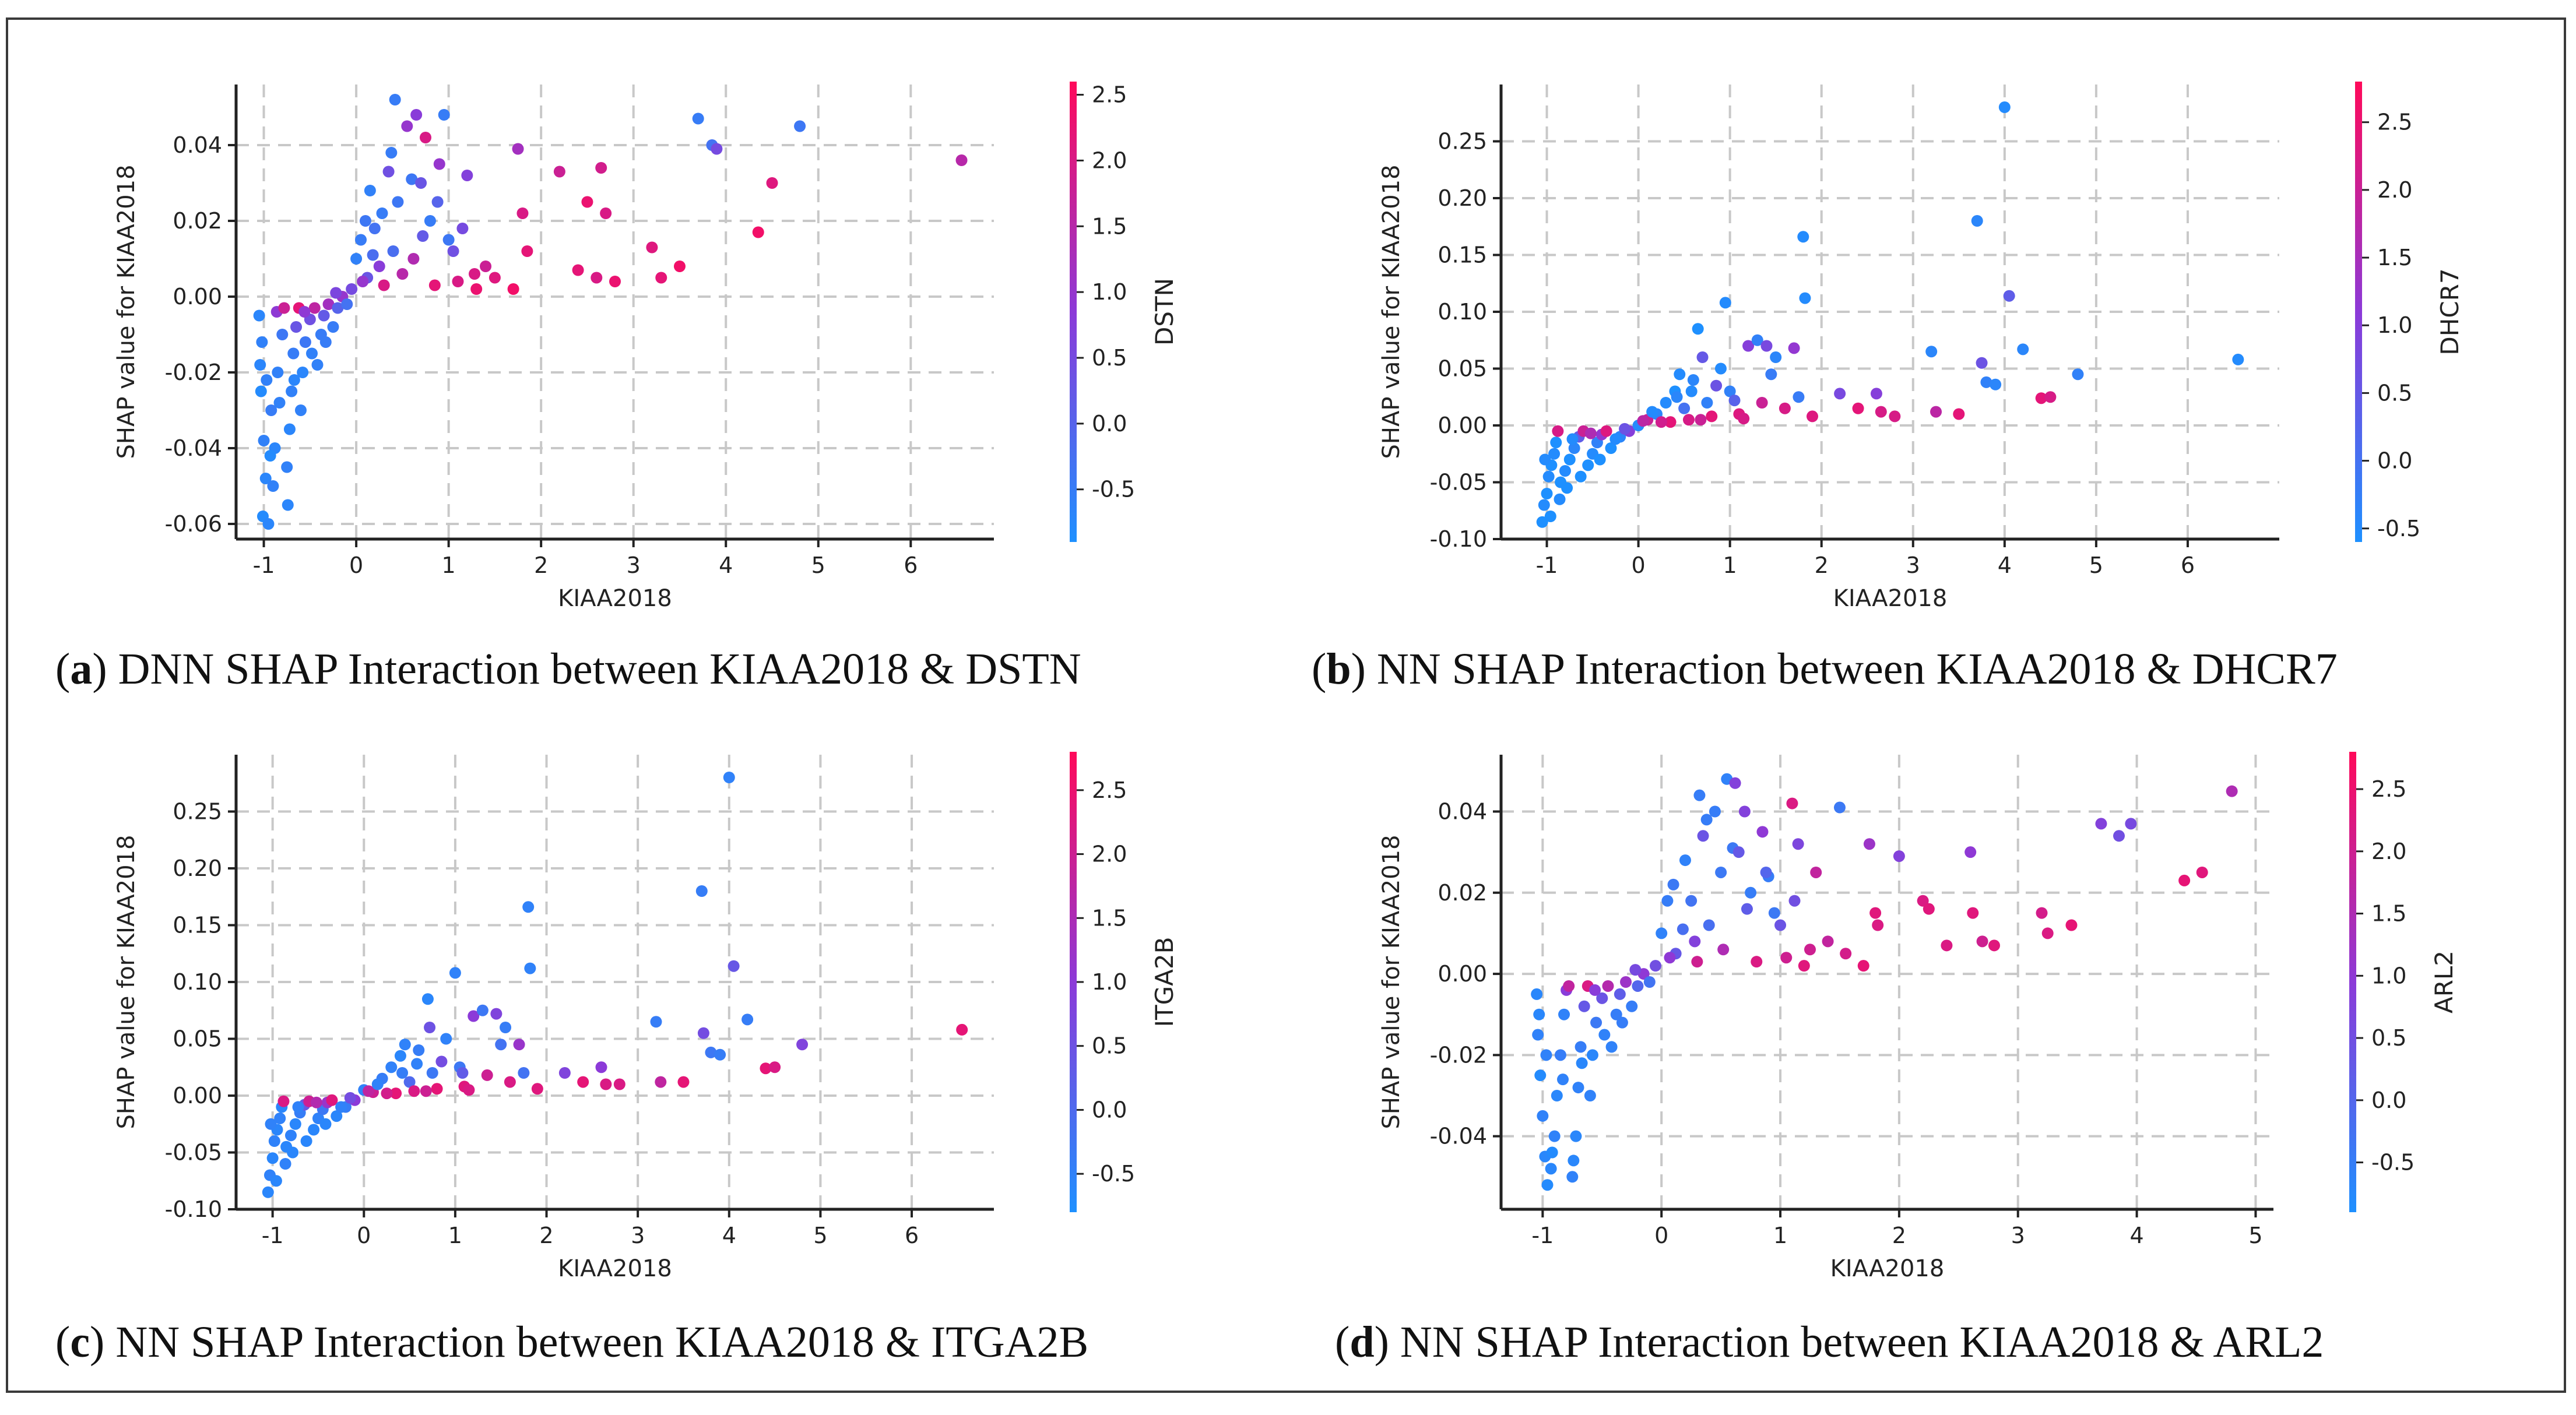 The image size is (2576, 1415). Describe the element at coordinates (1362, 1342) in the screenshot. I see `caption-letter: d` at that location.